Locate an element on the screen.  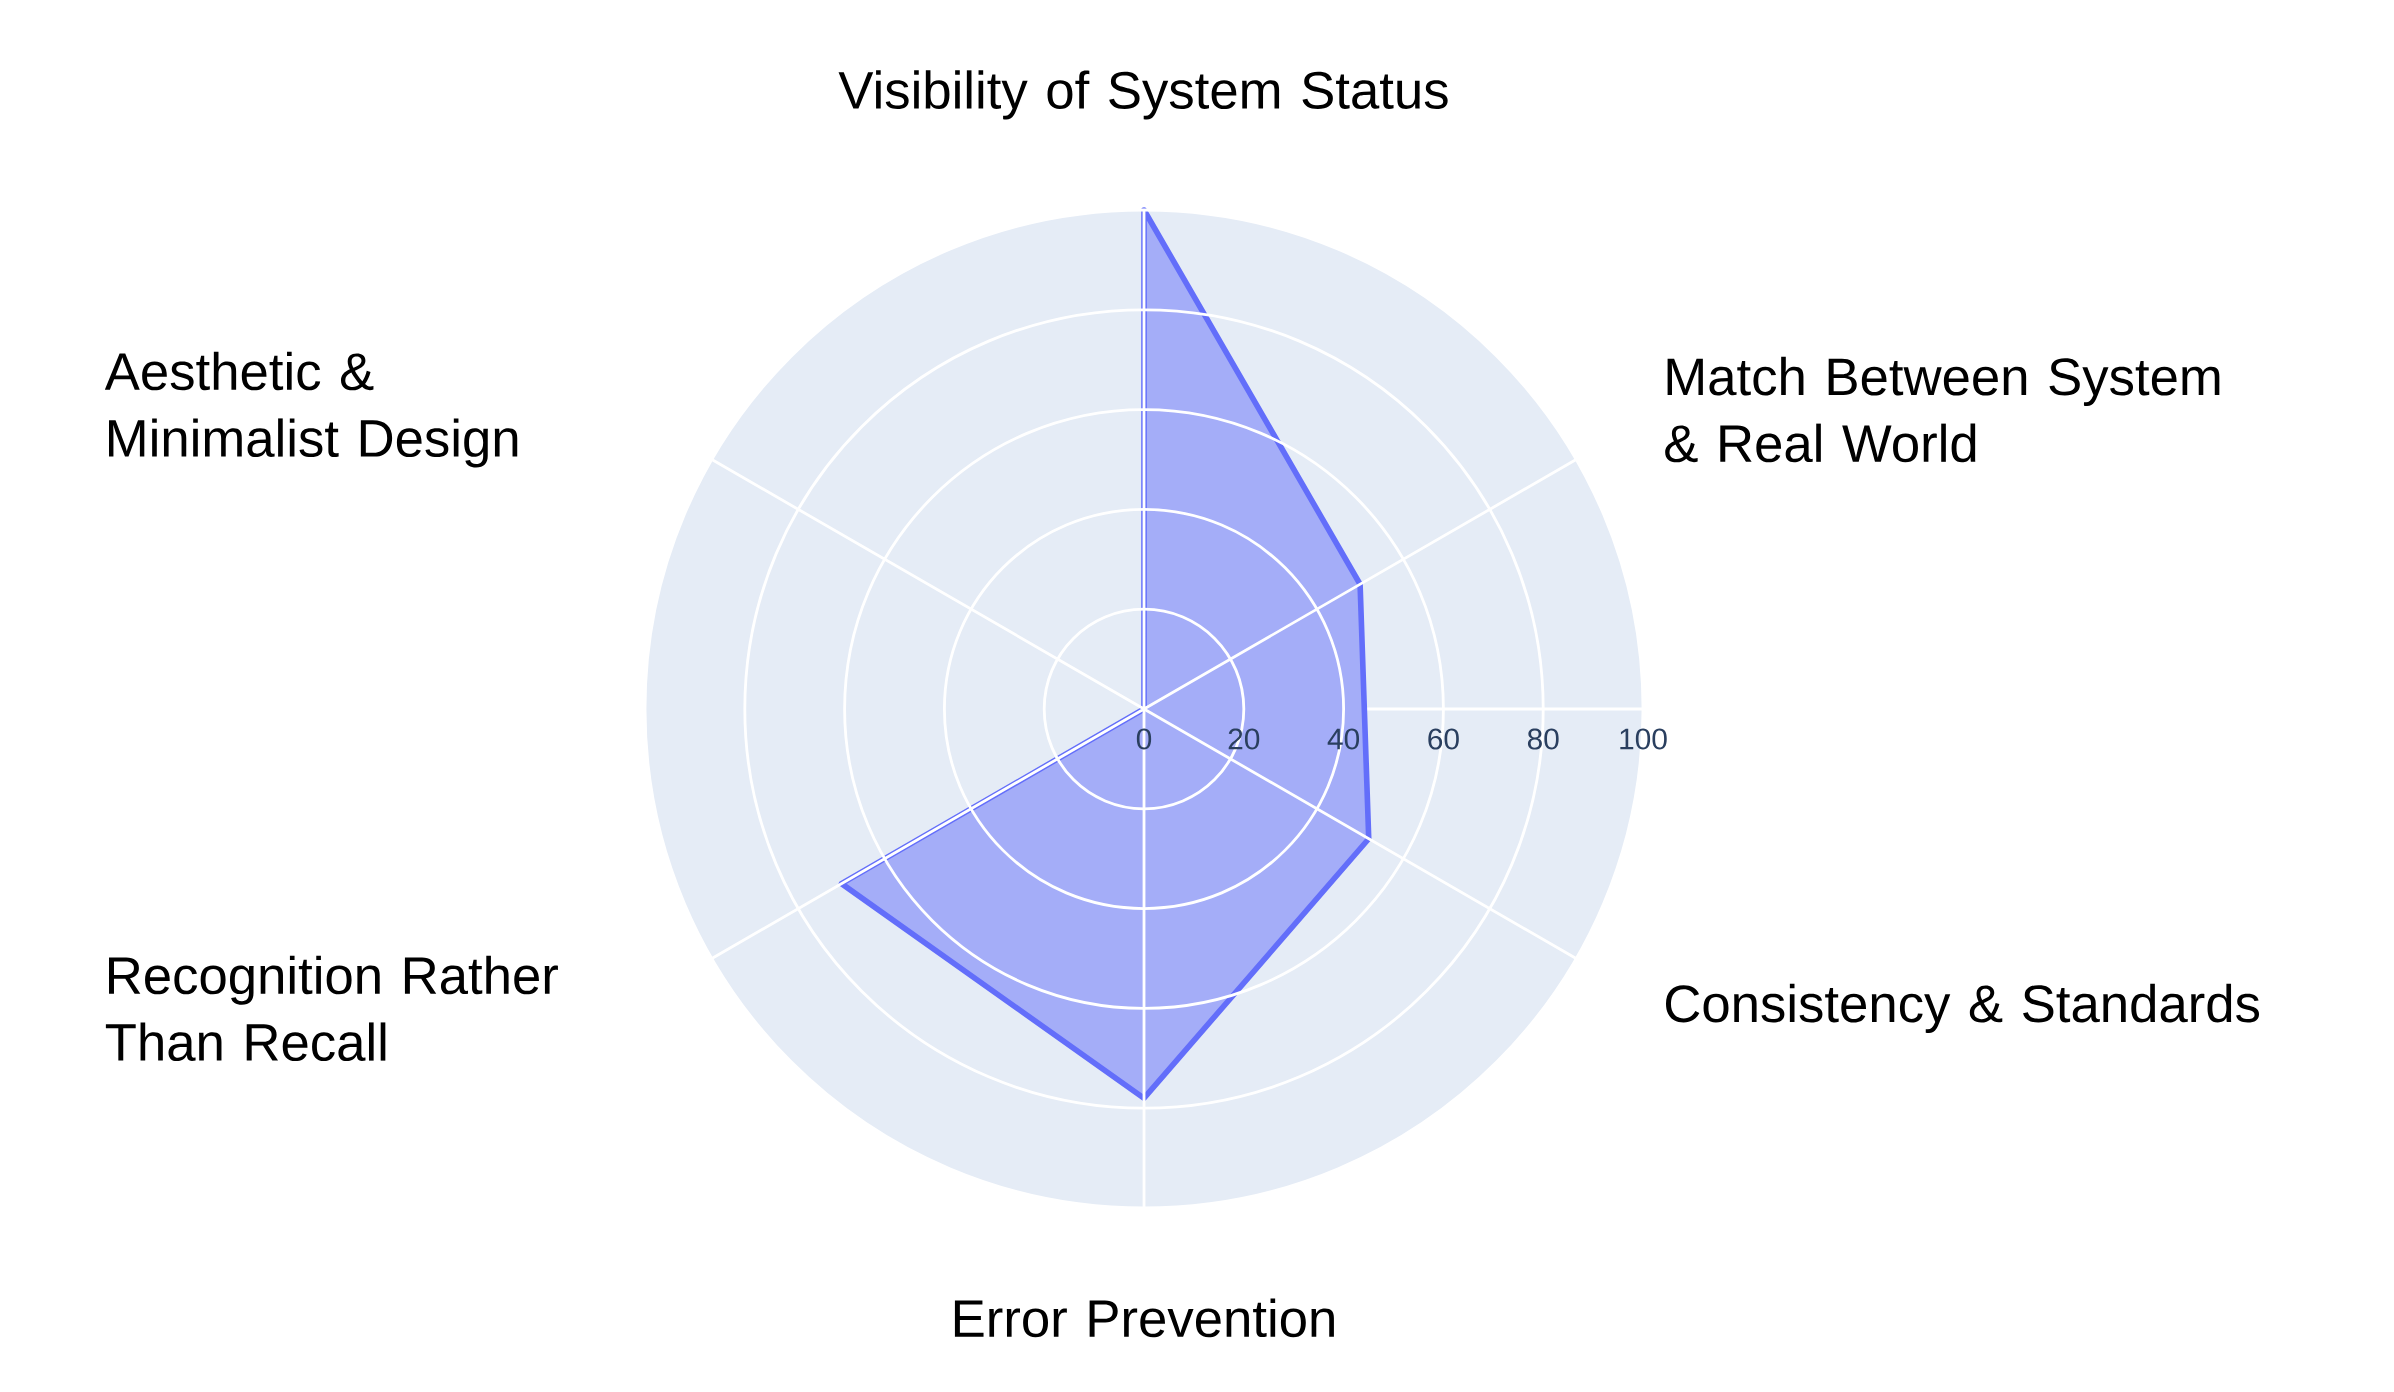
spoke-label: Visibility of System Status is located at coordinates (1143, 95).